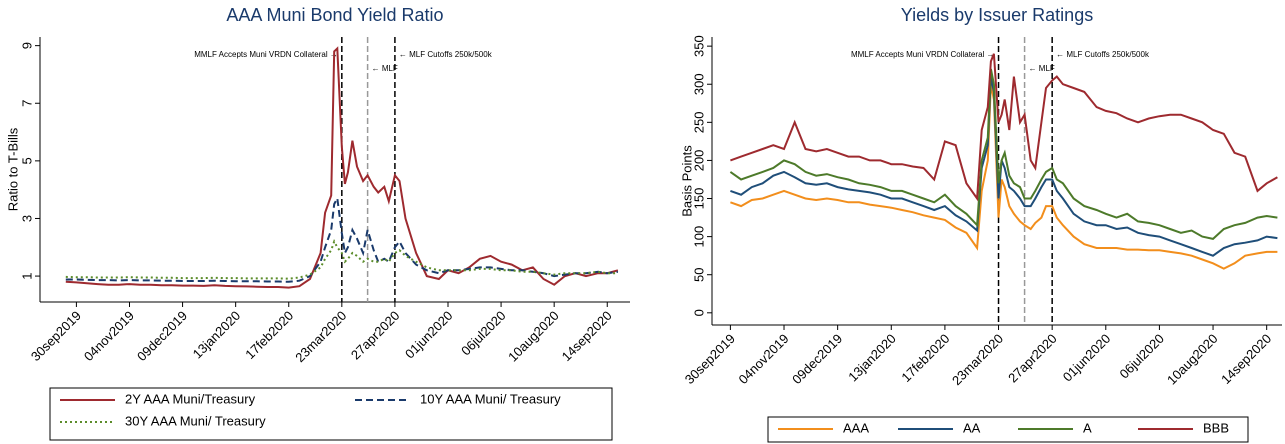 The width and height of the screenshot is (1285, 444). Describe the element at coordinates (698, 84) in the screenshot. I see `y-tick-label: 300` at that location.